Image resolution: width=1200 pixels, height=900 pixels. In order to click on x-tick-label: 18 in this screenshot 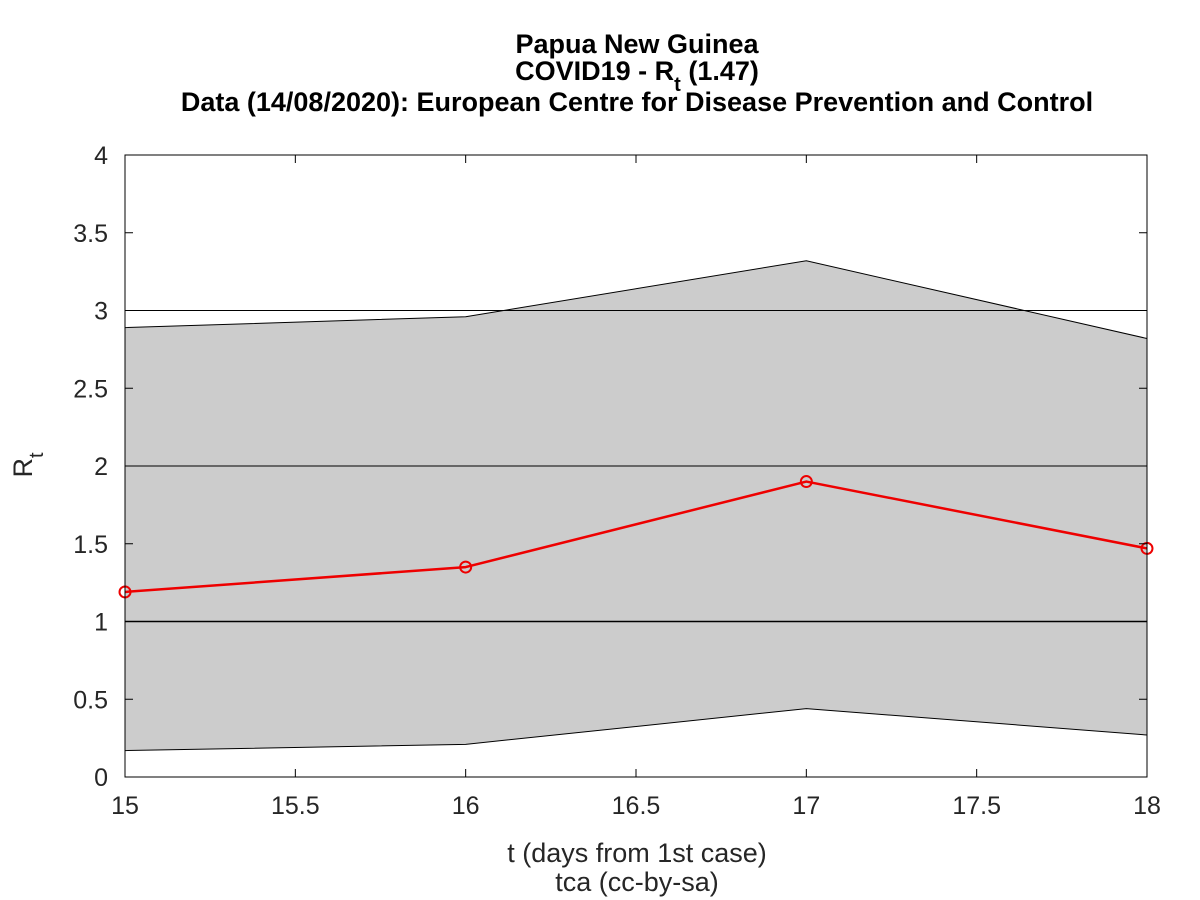, I will do `click(1147, 806)`.